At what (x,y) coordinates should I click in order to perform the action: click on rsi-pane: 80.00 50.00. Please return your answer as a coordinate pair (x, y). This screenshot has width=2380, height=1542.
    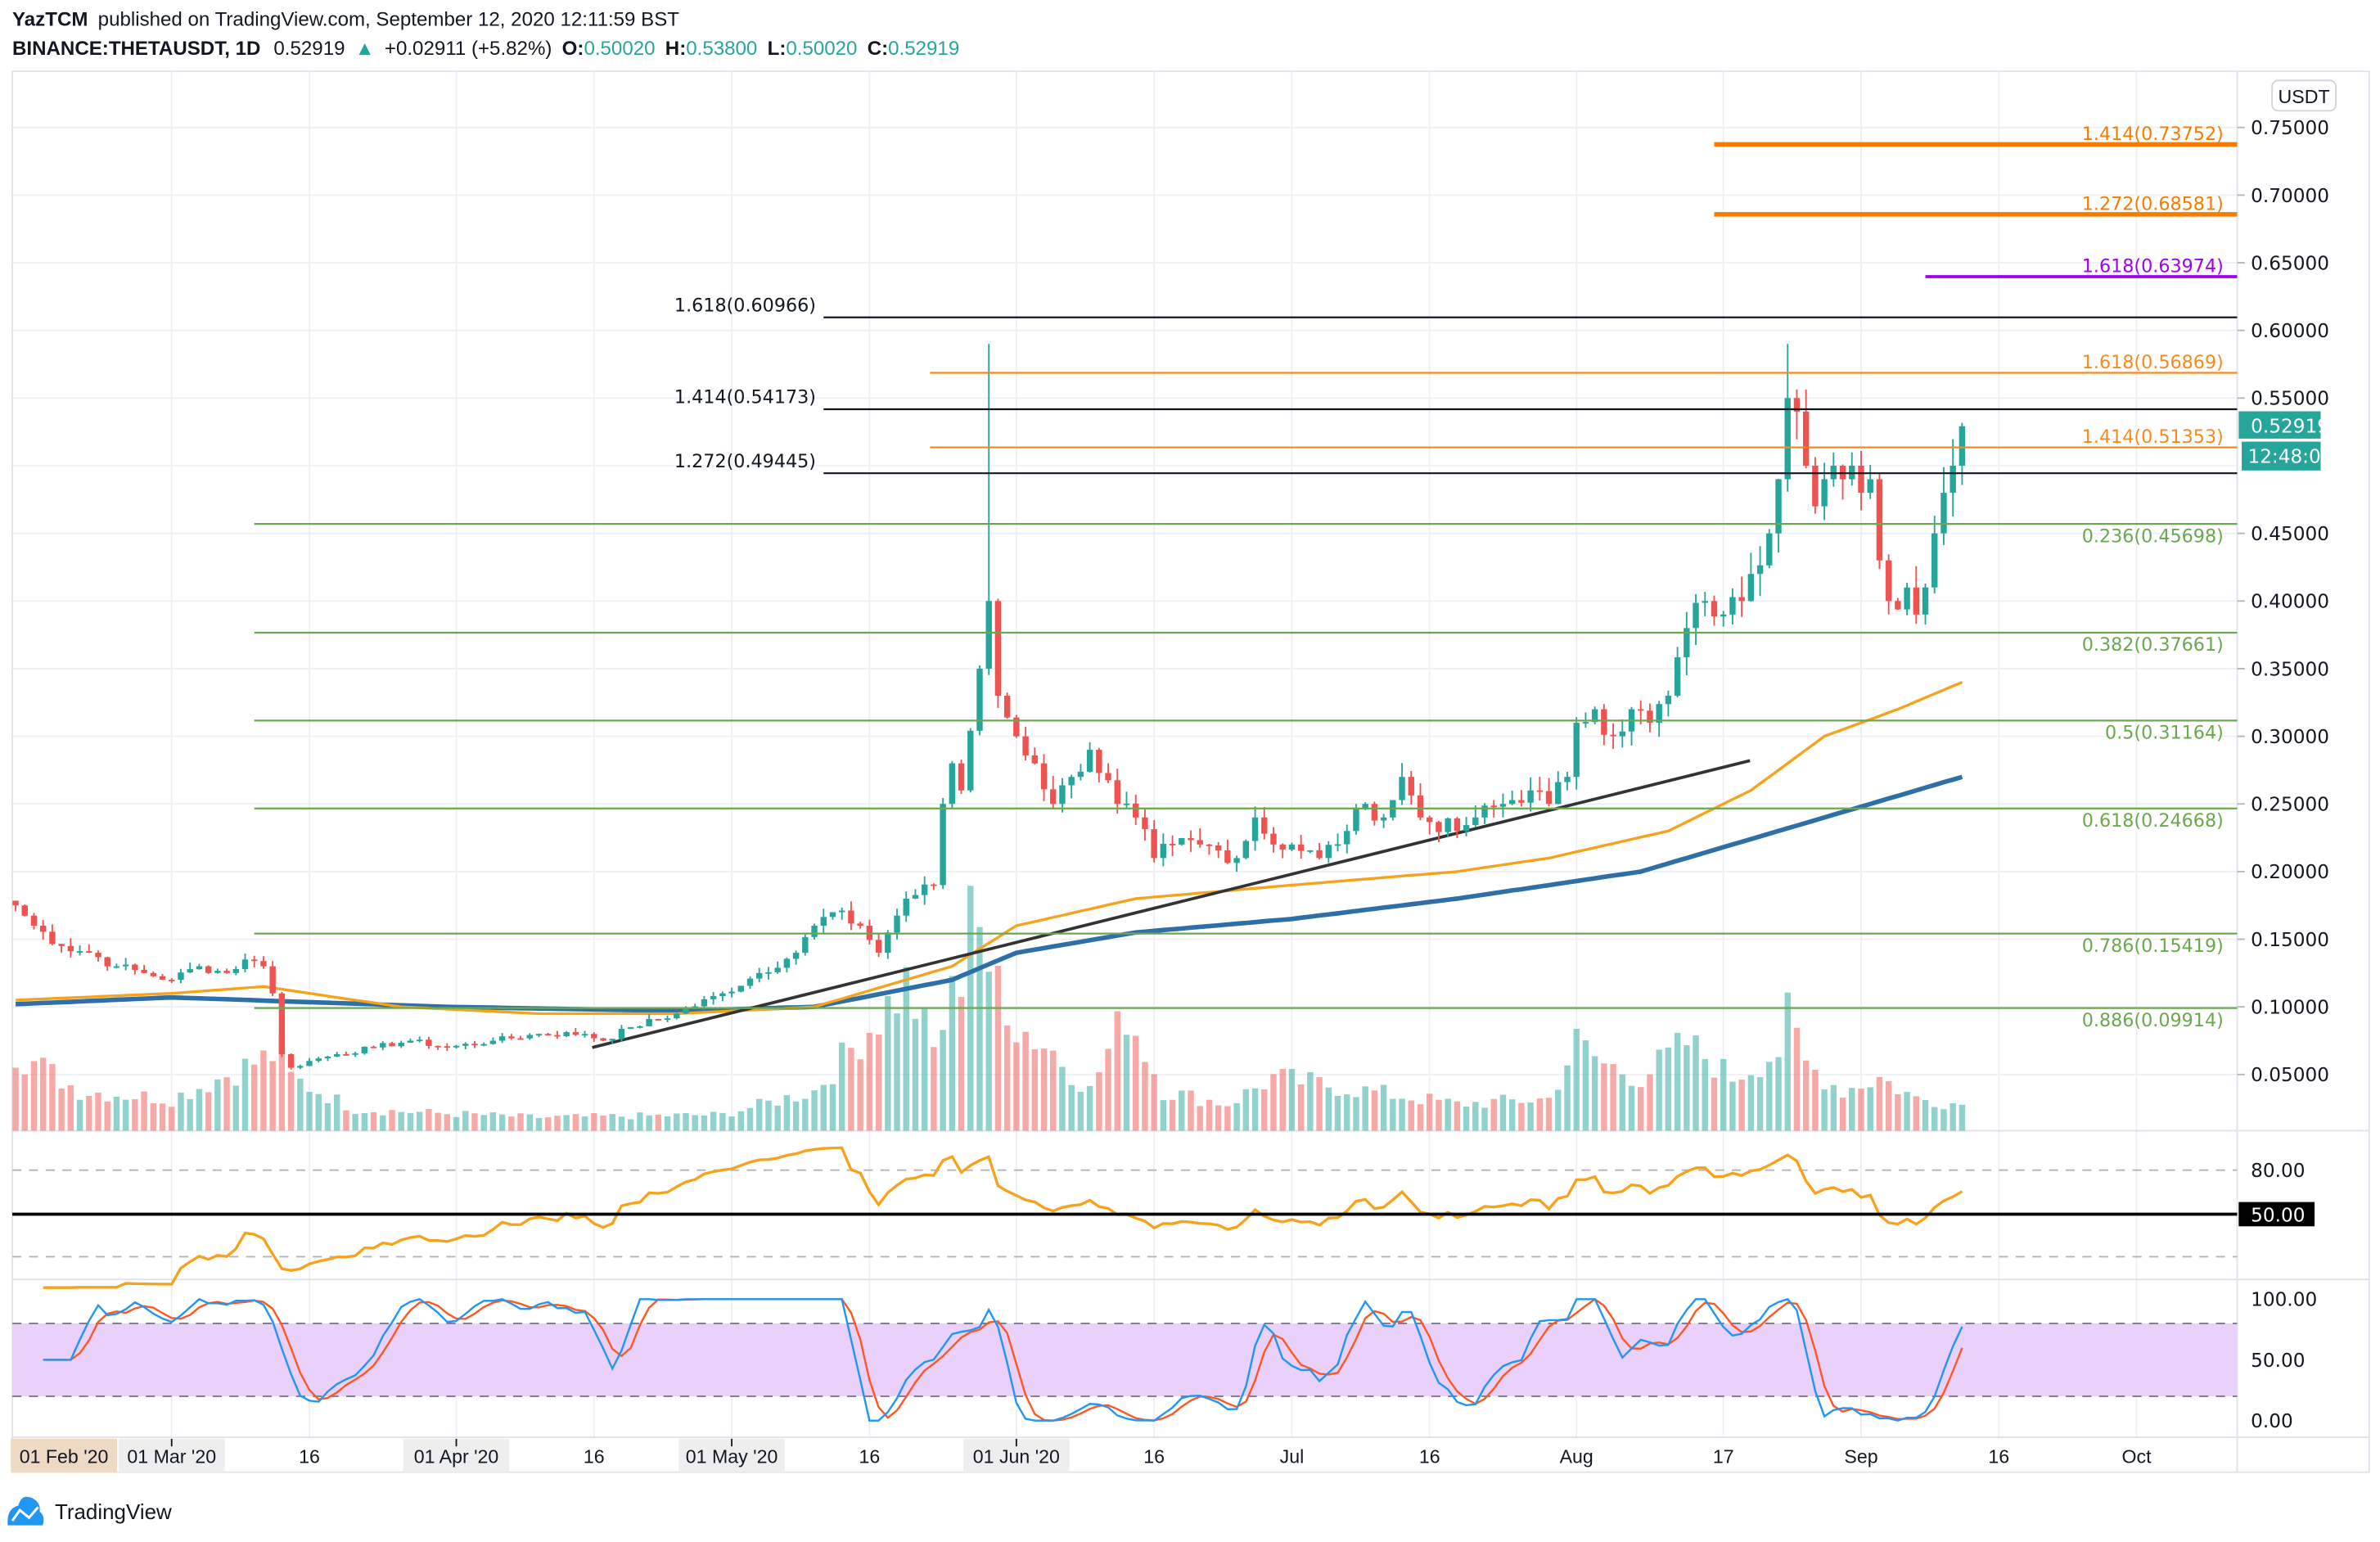
    Looking at the image, I should click on (1163, 1217).